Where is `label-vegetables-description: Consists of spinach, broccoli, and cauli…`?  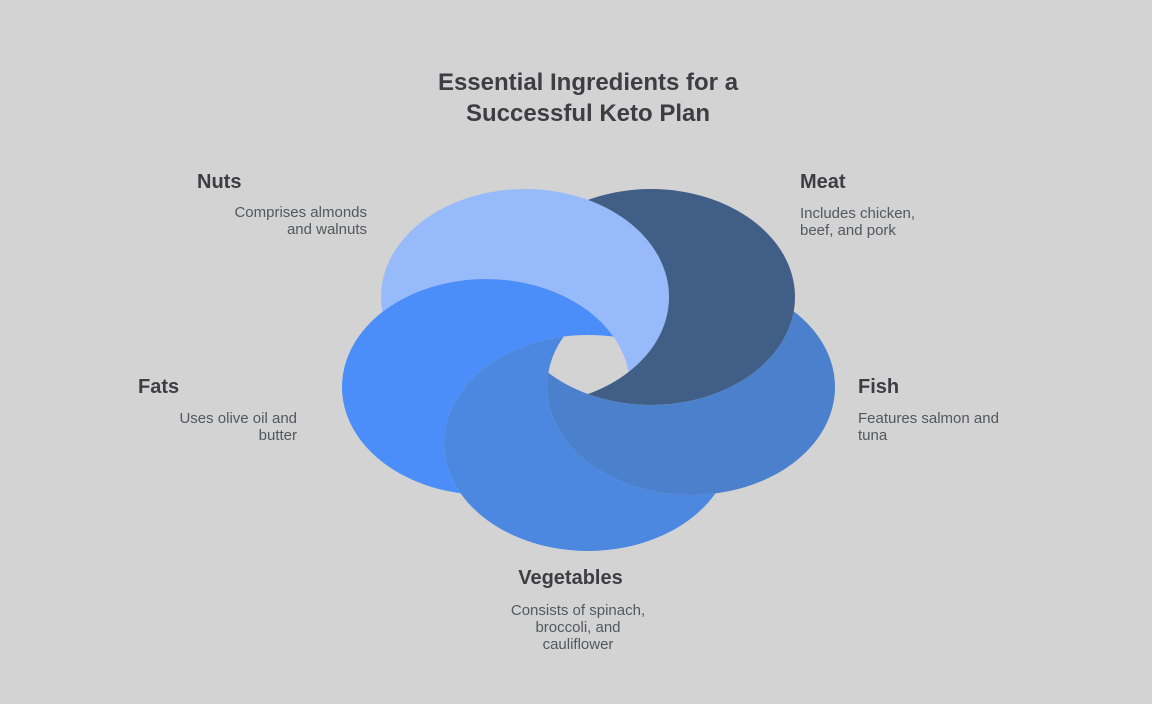 label-vegetables-description: Consists of spinach, broccoli, and cauli… is located at coordinates (578, 627).